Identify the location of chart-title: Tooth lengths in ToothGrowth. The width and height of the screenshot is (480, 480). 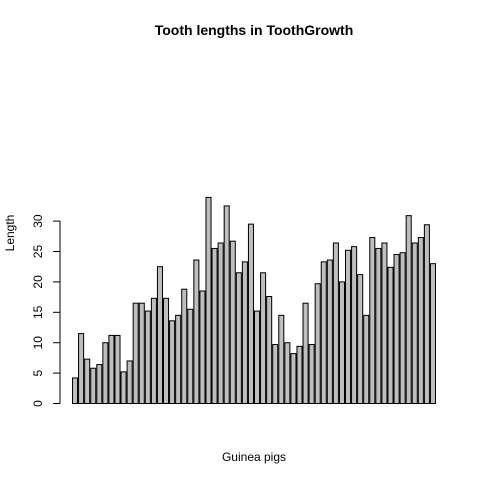
(254, 30).